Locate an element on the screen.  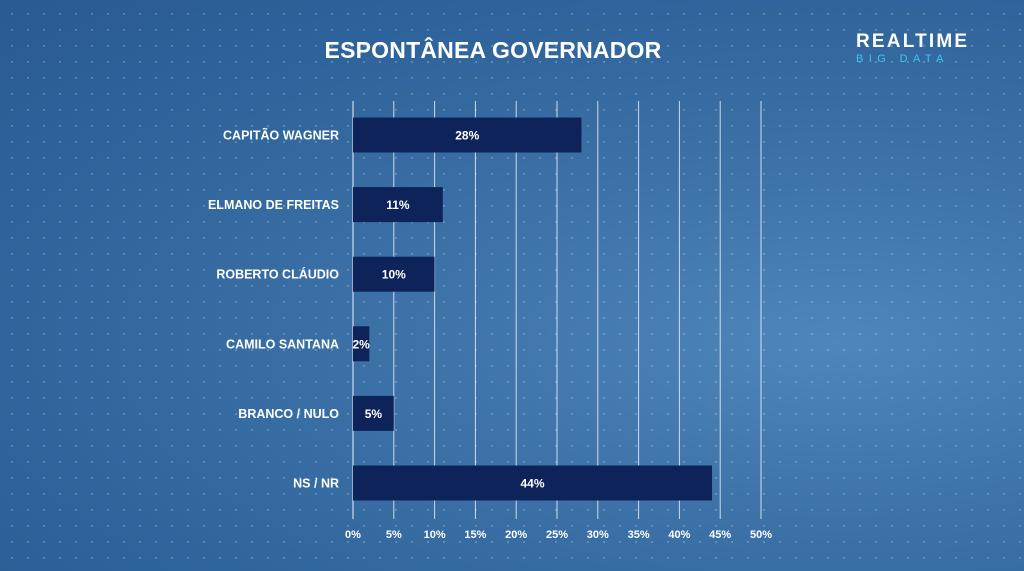
bar-value-label-roberto-claudio: 10% is located at coordinates (394, 275).